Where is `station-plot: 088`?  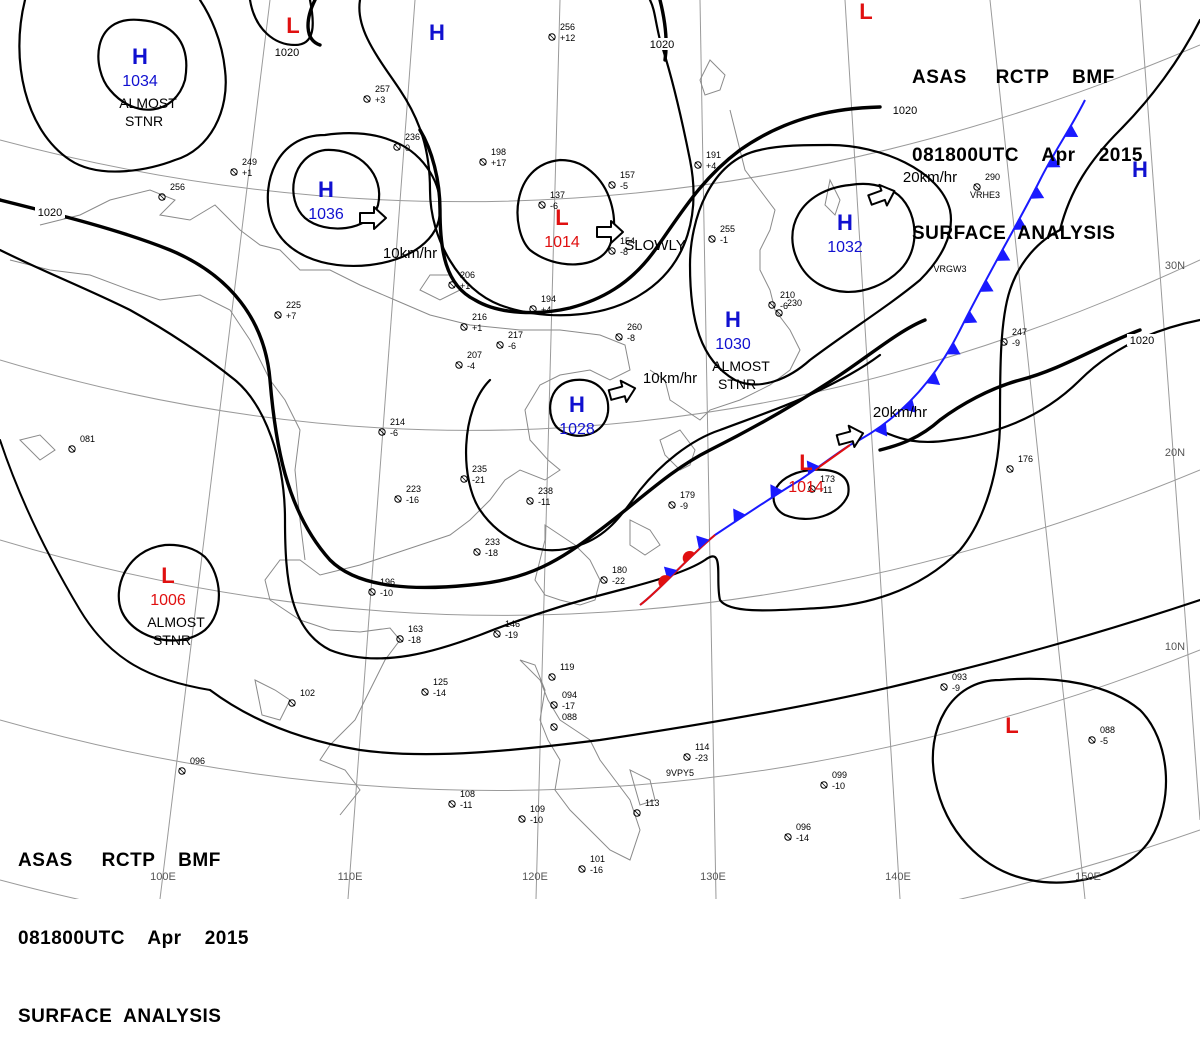 station-plot: 088 is located at coordinates (563, 721).